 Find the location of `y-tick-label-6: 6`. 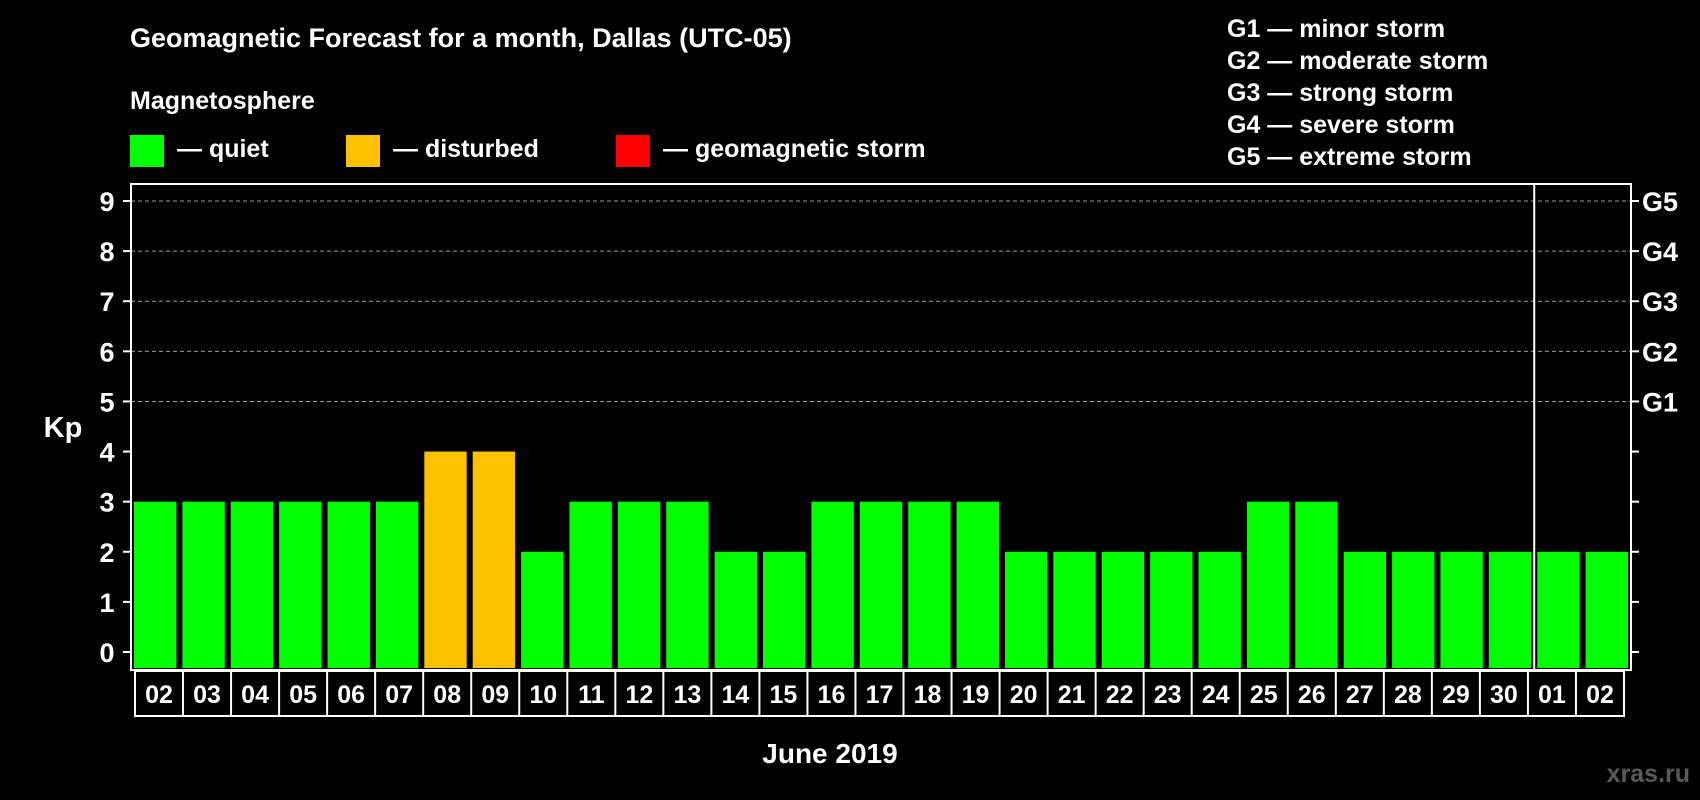

y-tick-label-6: 6 is located at coordinates (106, 352).